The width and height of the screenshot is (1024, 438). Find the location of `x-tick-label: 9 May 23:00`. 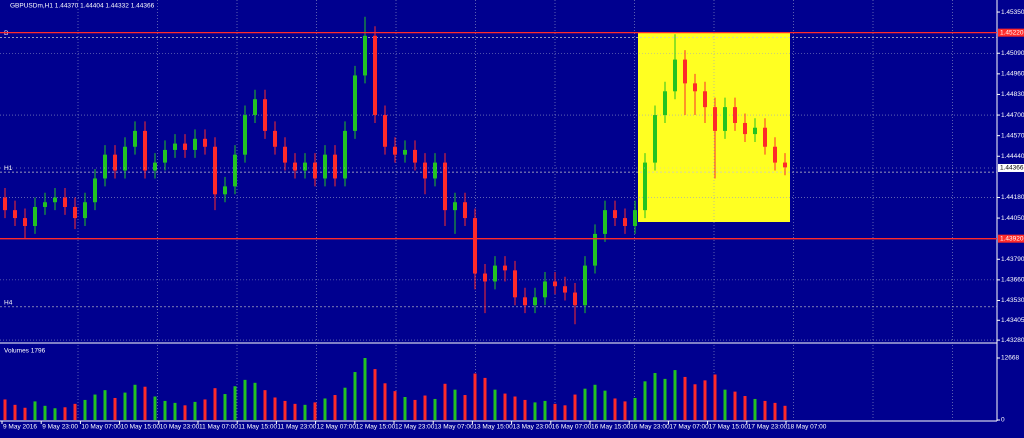

x-tick-label: 9 May 23:00 is located at coordinates (60, 427).